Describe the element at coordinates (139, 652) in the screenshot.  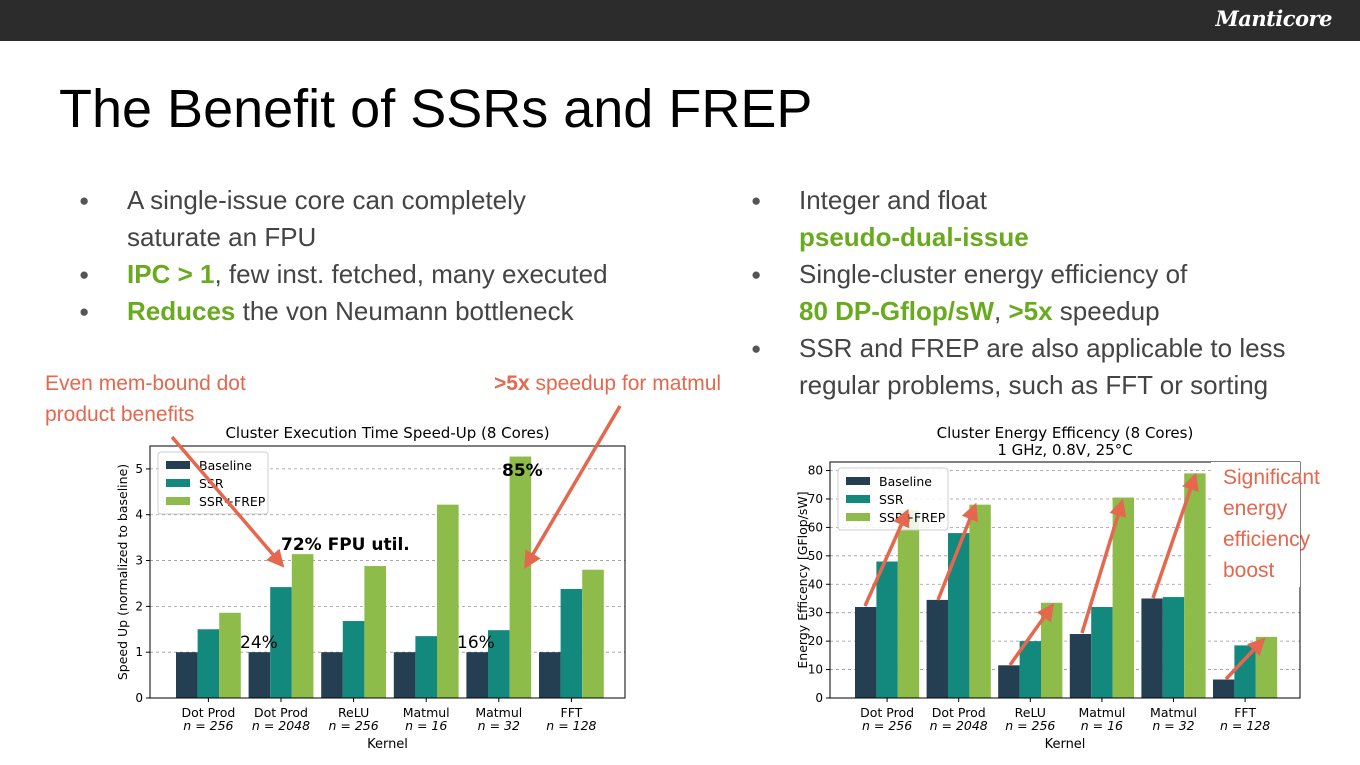
I see `y-tick-label: 1` at that location.